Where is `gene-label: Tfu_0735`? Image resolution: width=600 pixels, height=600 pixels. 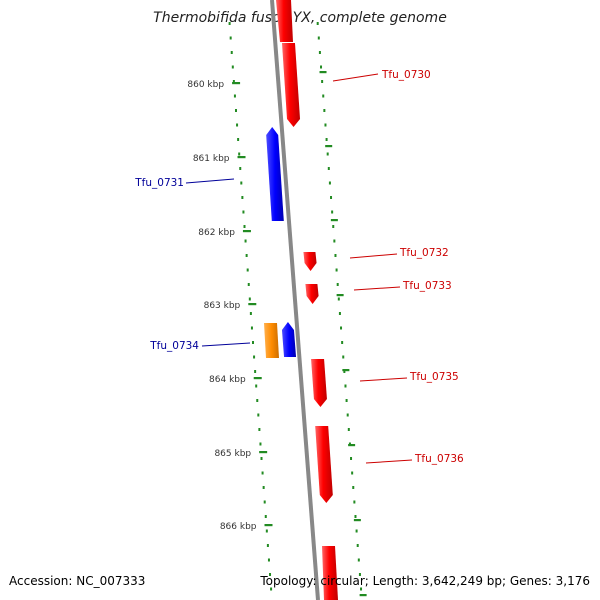 gene-label: Tfu_0735 is located at coordinates (434, 377).